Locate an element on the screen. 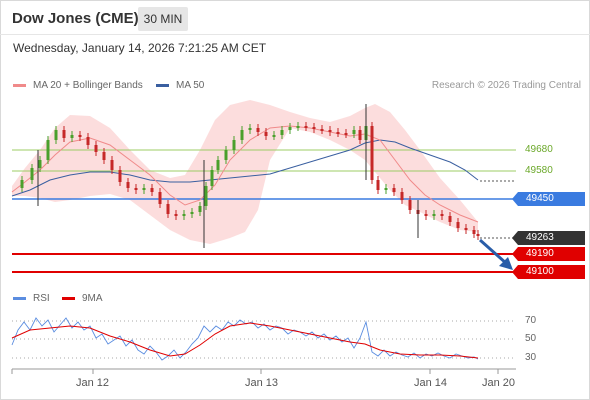 The height and width of the screenshot is (400, 590). legend-rsi-9ma: 9MA is located at coordinates (82, 298).